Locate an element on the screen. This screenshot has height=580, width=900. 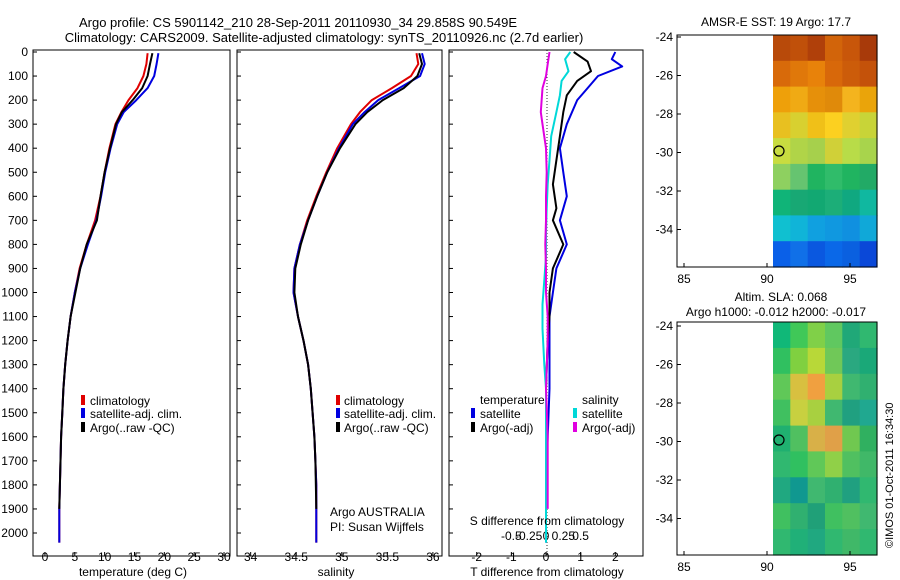
lat-tick-label: -34 is located at coordinates (665, 230).